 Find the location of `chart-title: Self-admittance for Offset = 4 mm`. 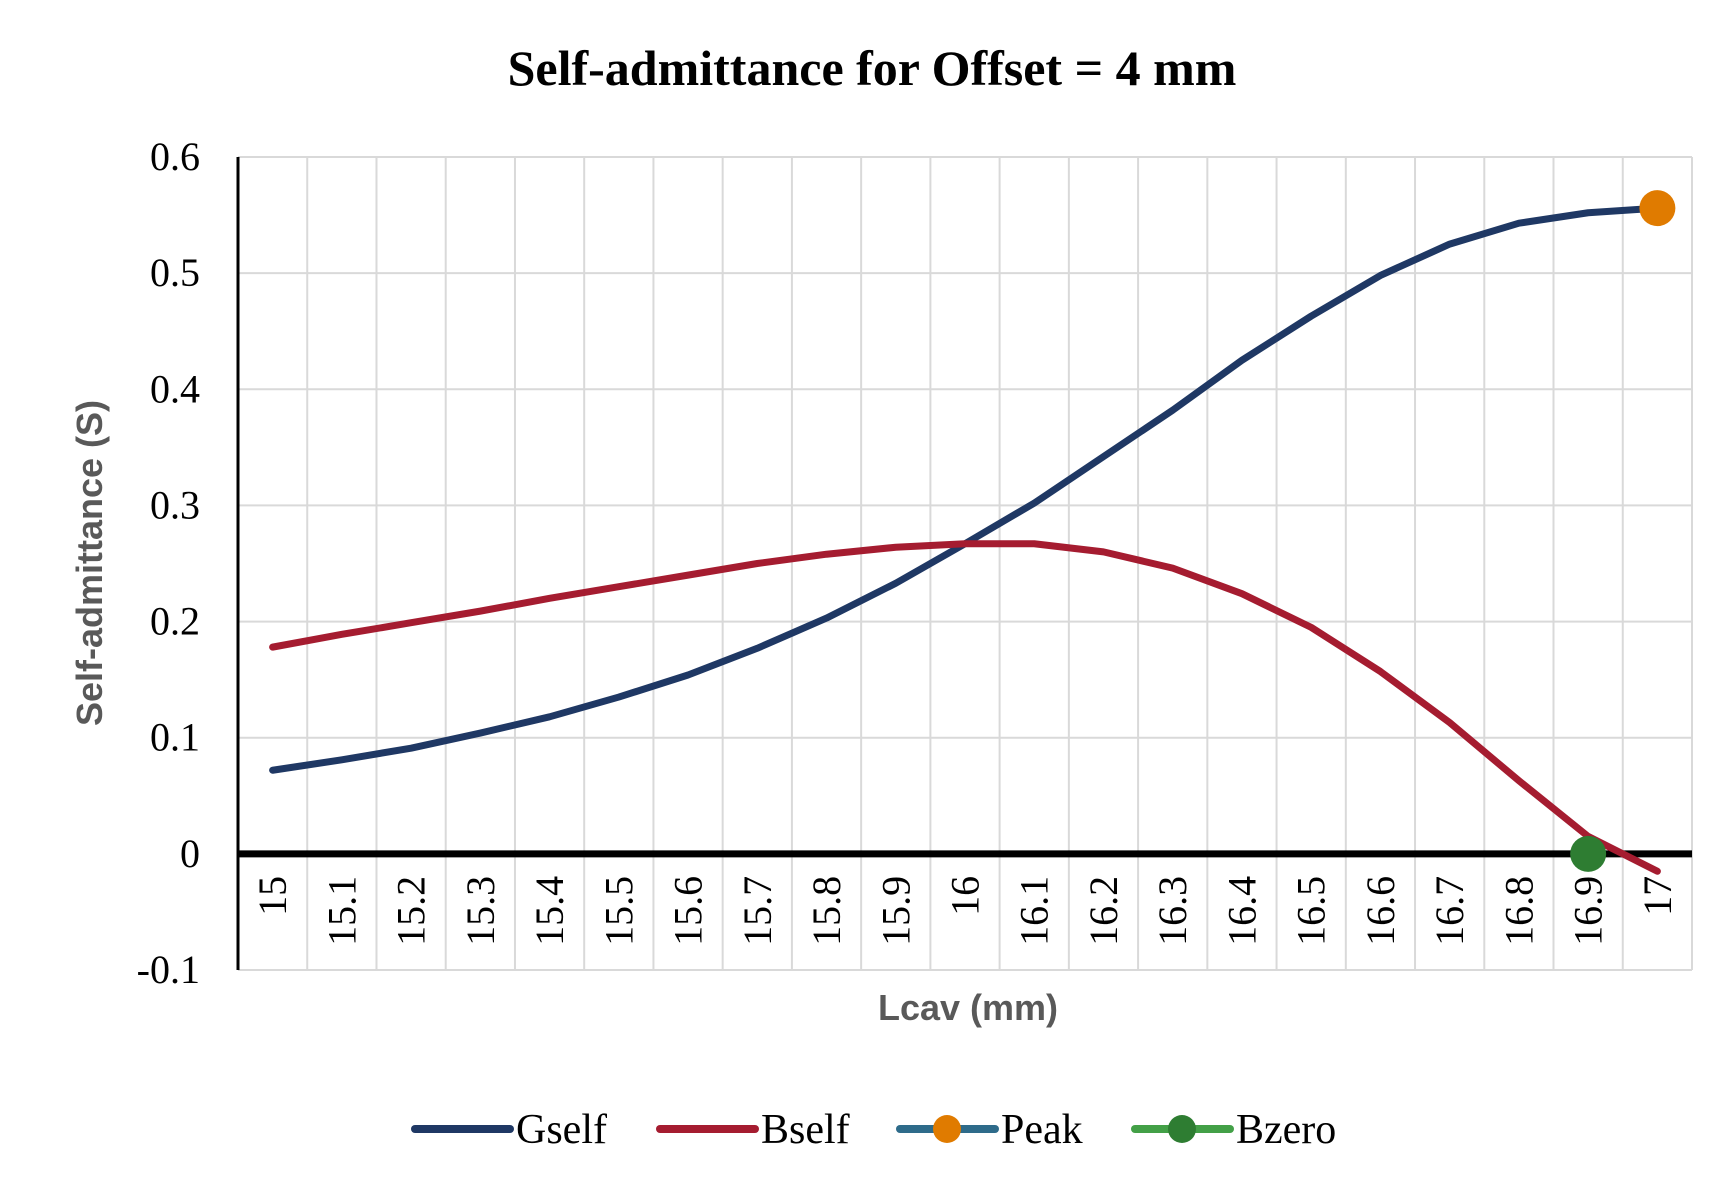

chart-title: Self-admittance for Offset = 4 mm is located at coordinates (872, 68).